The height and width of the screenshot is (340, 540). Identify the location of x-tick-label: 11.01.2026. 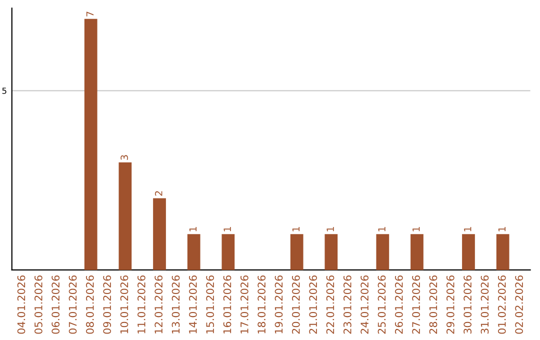
(141, 304).